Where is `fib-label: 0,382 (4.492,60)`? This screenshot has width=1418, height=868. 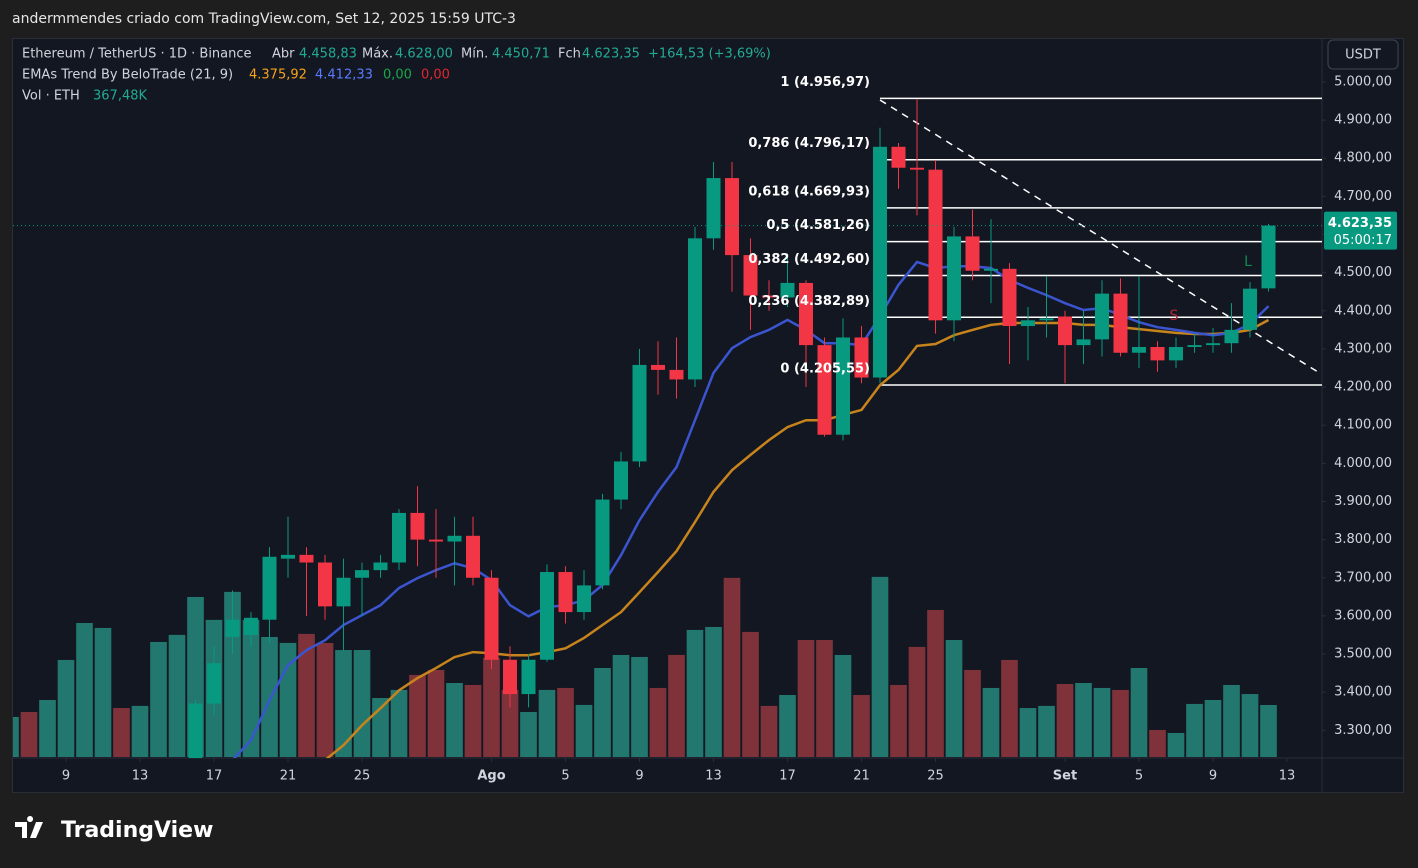 fib-label: 0,382 (4.492,60) is located at coordinates (809, 259).